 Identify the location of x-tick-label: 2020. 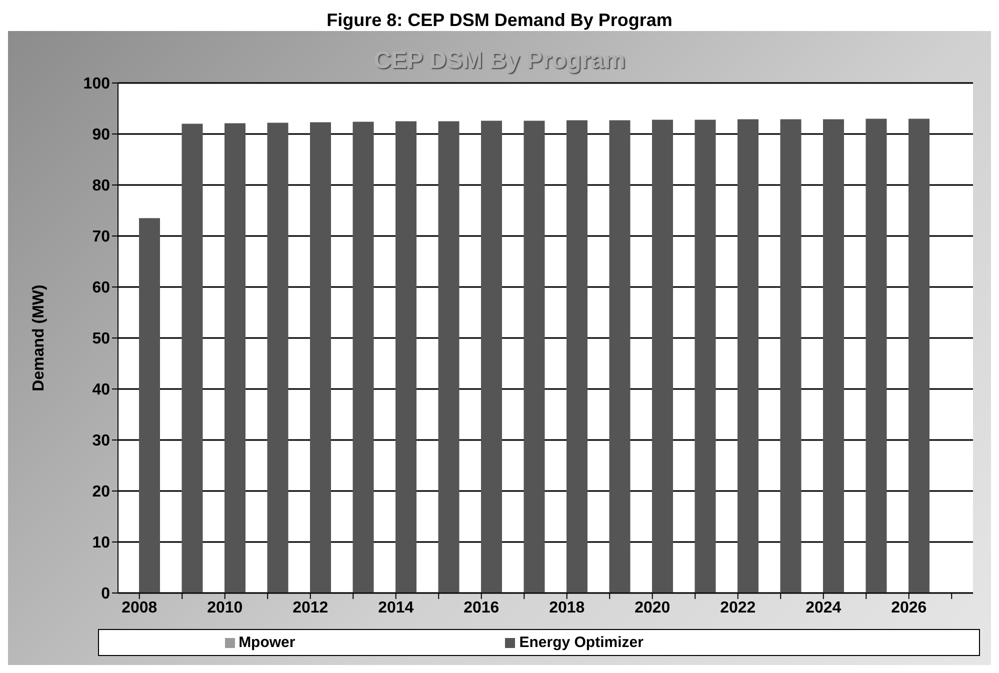
(652, 607).